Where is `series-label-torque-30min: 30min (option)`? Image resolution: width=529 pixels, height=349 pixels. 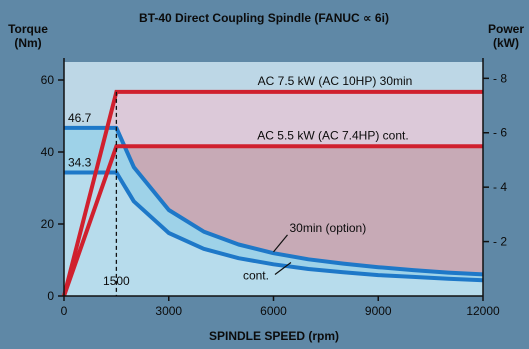
series-label-torque-30min: 30min (option) is located at coordinates (328, 228).